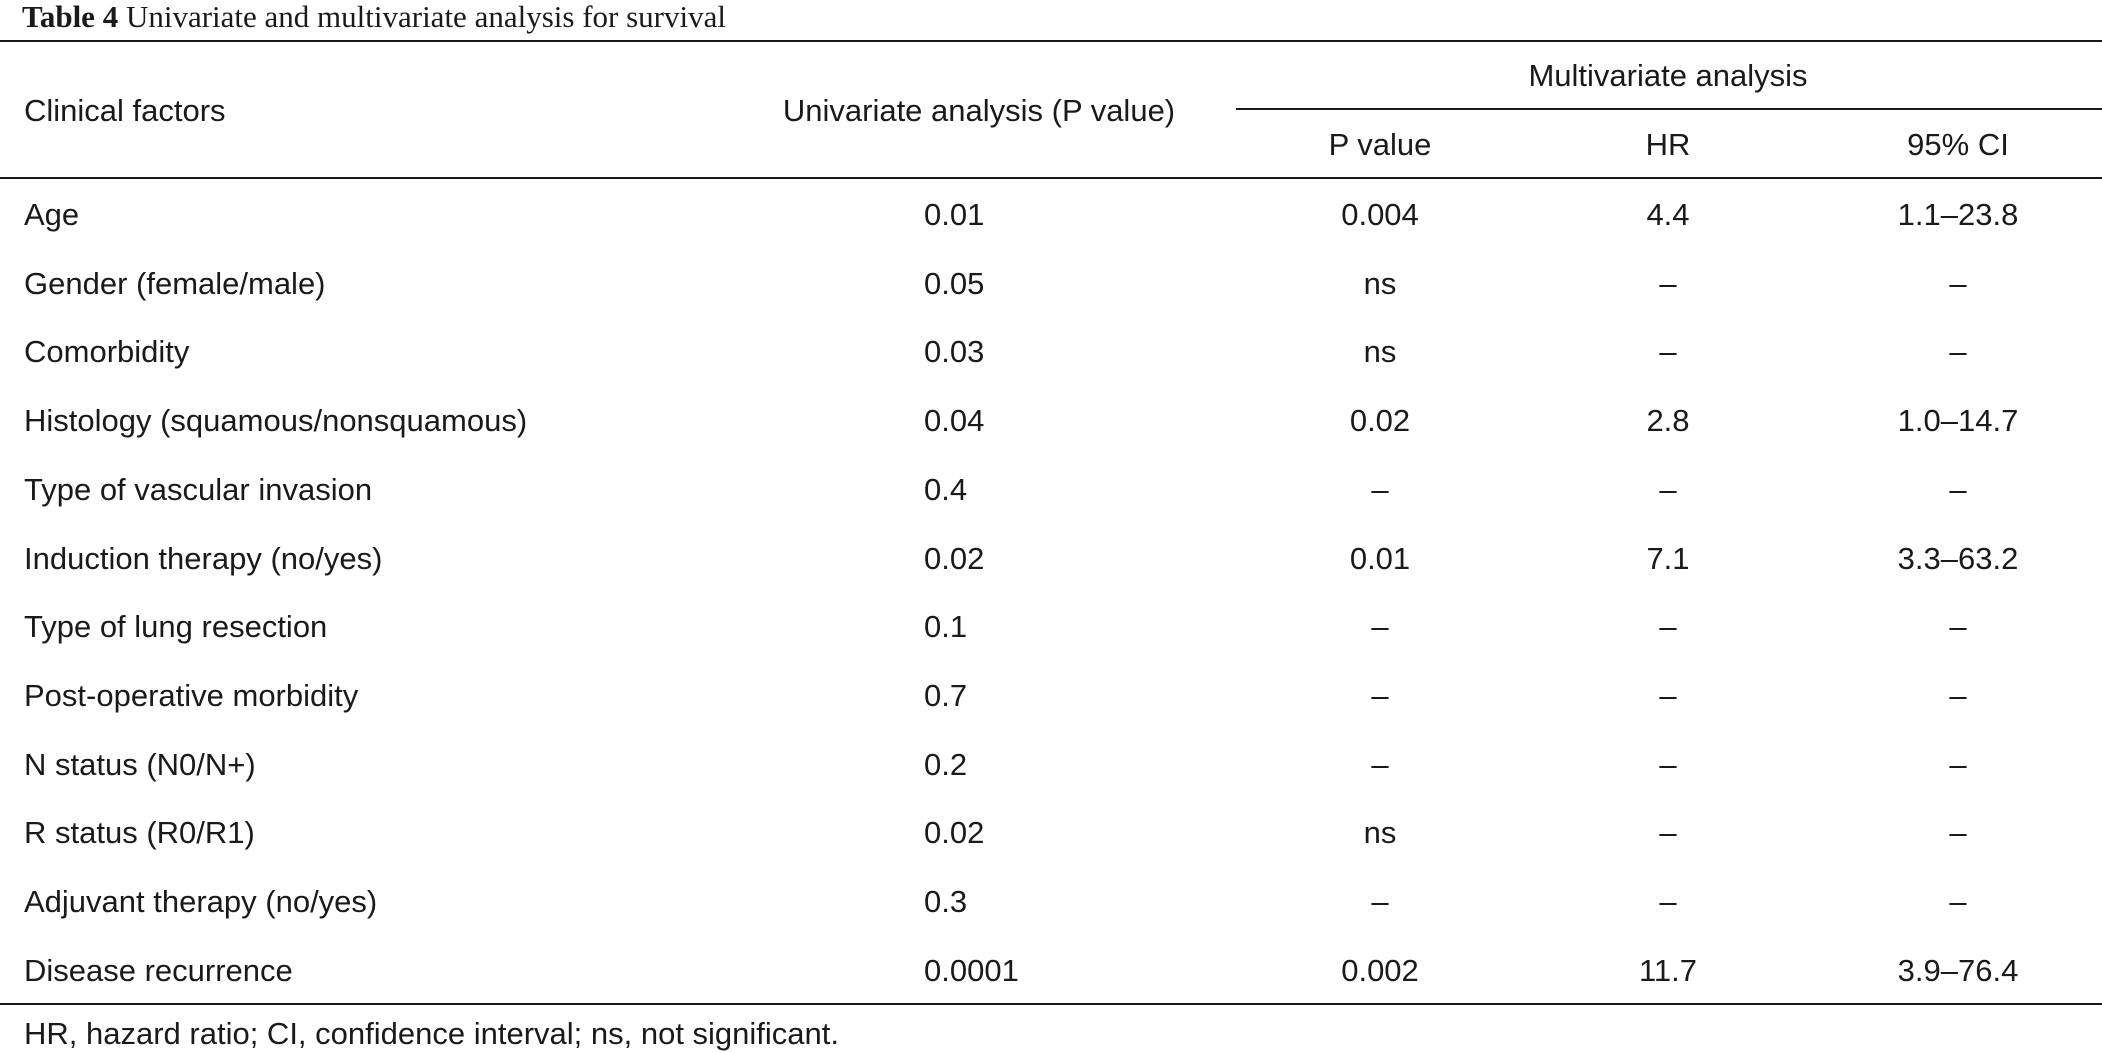 The height and width of the screenshot is (1053, 2102). Describe the element at coordinates (1380, 558) in the screenshot. I see `row-multivariate-p: 0.01` at that location.